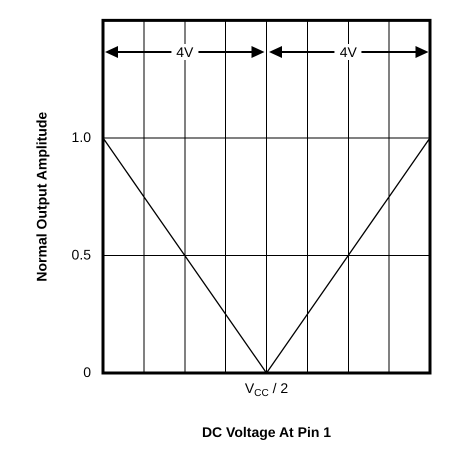  Describe the element at coordinates (82, 136) in the screenshot. I see `y-tick-label: 1.0` at that location.